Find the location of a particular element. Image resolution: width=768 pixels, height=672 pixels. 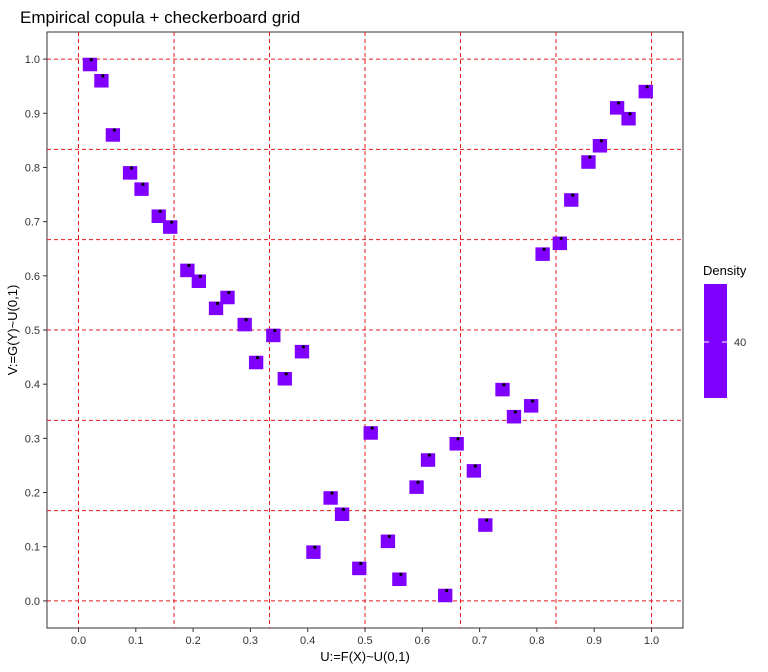

x-axis-ticks: 0.0 0.1 0.2 0.3 0.4 0.5 0.6 0.7 0.8 0.9 1.0 is located at coordinates (365, 637).